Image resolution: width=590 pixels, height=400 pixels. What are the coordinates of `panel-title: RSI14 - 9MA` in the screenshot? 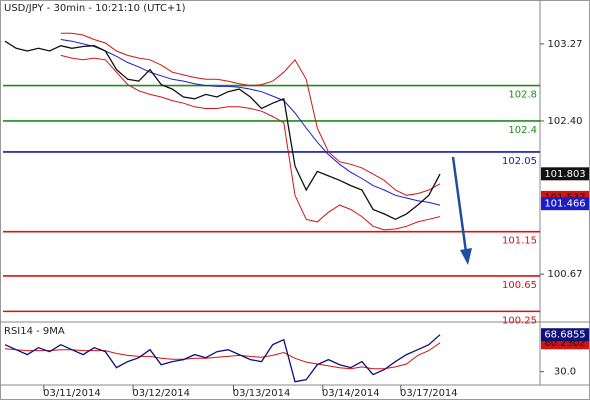 It's located at (34, 331).